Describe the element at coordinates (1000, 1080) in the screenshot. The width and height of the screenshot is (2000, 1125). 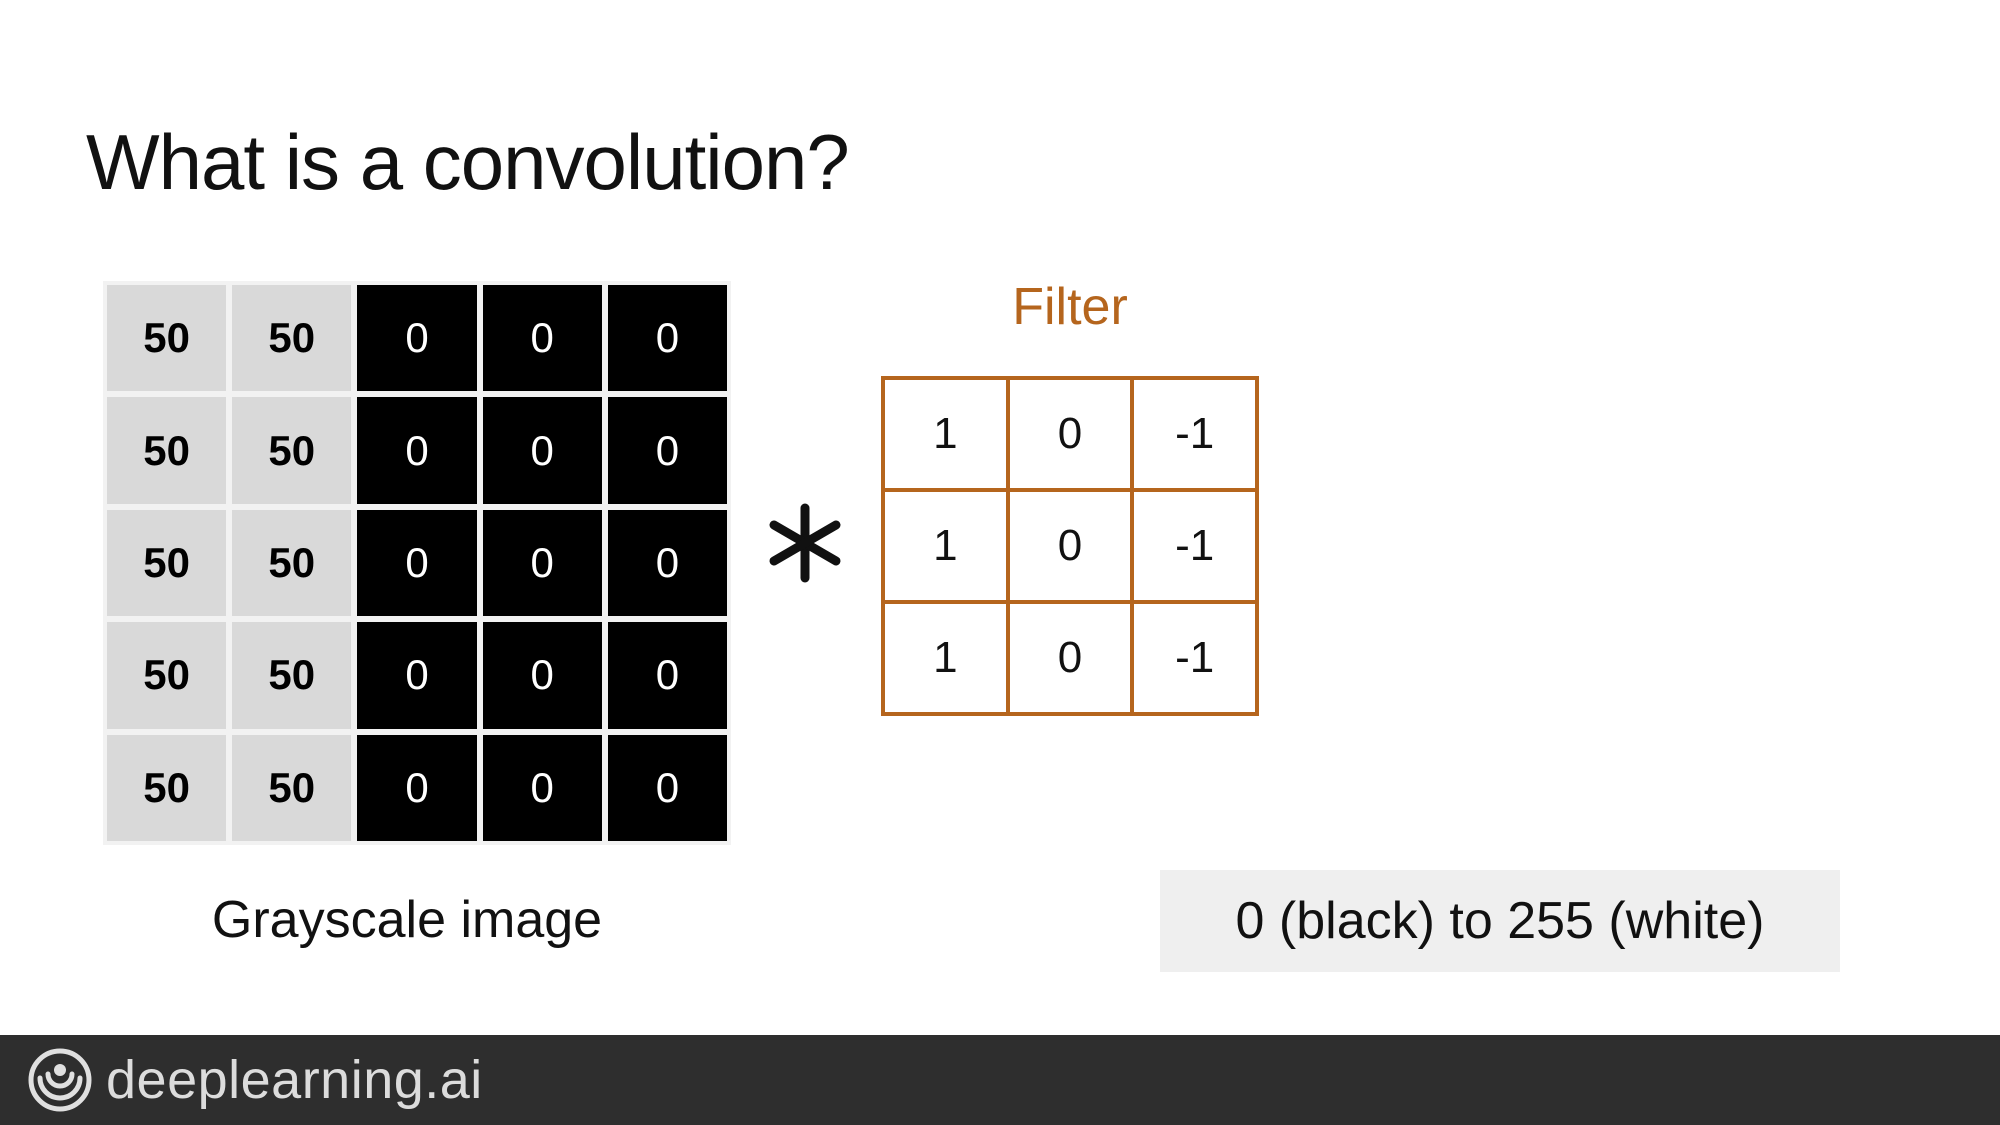
I see `footer-bar: deeplearning.ai` at that location.